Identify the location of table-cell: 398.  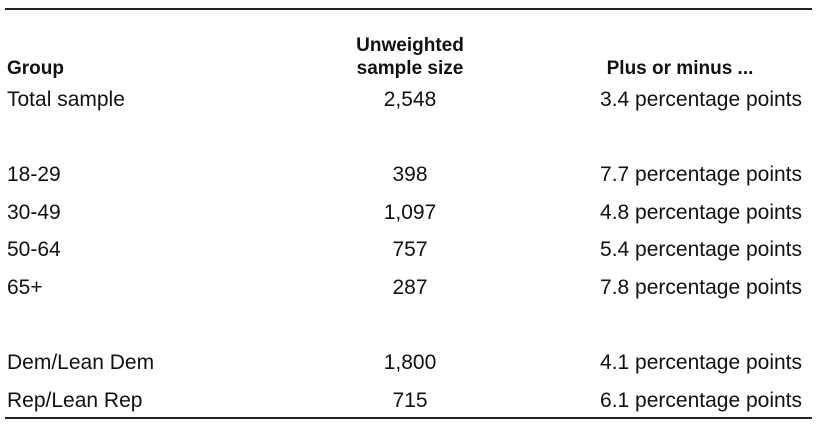
(410, 175).